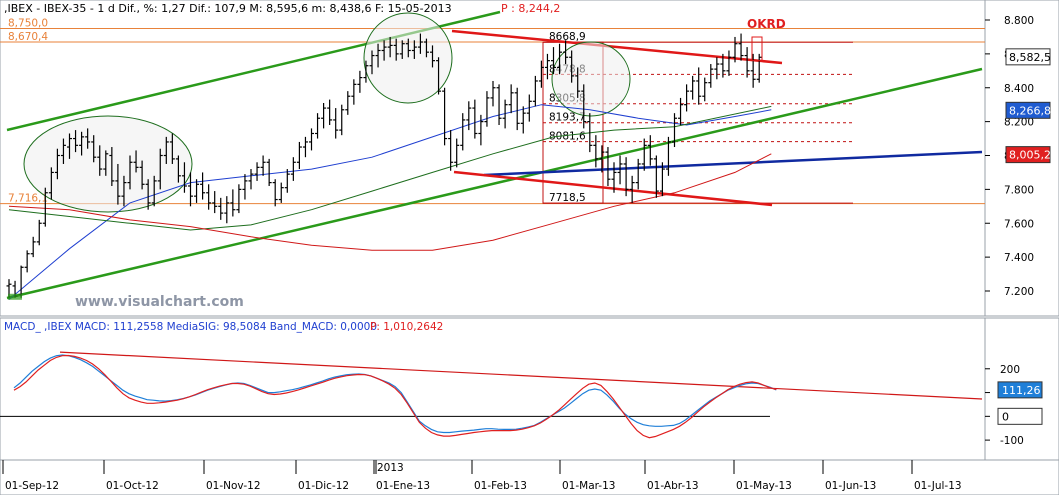 This screenshot has width=1059, height=495. Describe the element at coordinates (15, 296) in the screenshot. I see `low-marker` at that location.